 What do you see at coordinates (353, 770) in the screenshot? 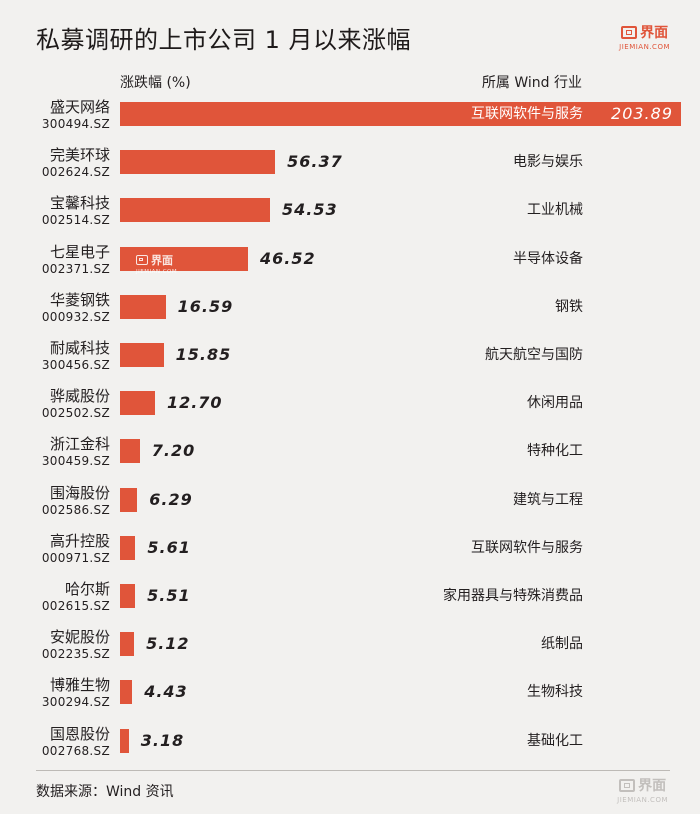
I see `footer-divider` at bounding box center [353, 770].